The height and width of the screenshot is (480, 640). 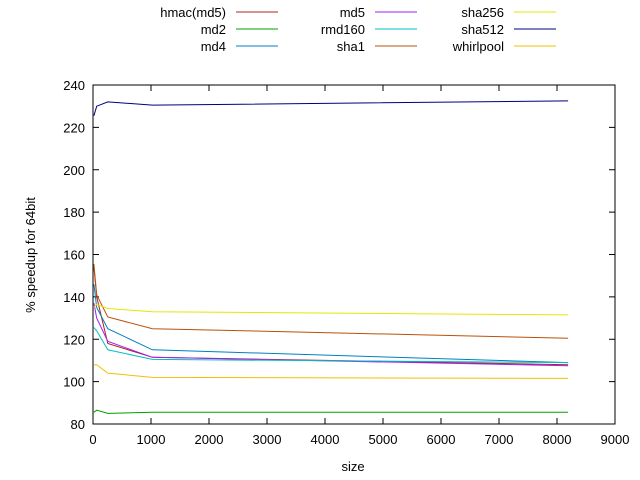 What do you see at coordinates (331, 108) in the screenshot?
I see `series-line-sha512` at bounding box center [331, 108].